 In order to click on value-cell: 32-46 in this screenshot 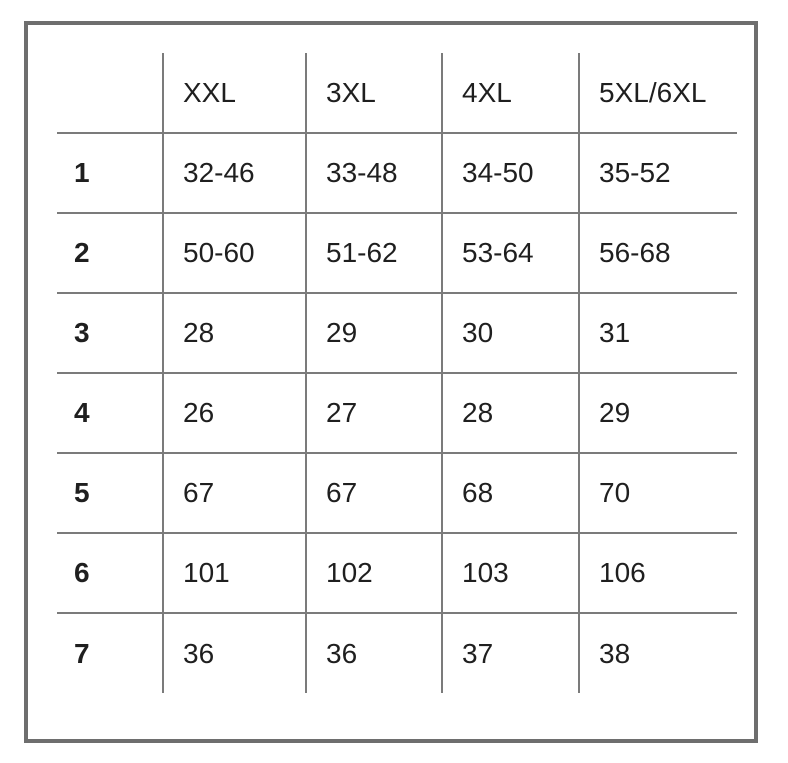, I will do `click(234, 173)`.